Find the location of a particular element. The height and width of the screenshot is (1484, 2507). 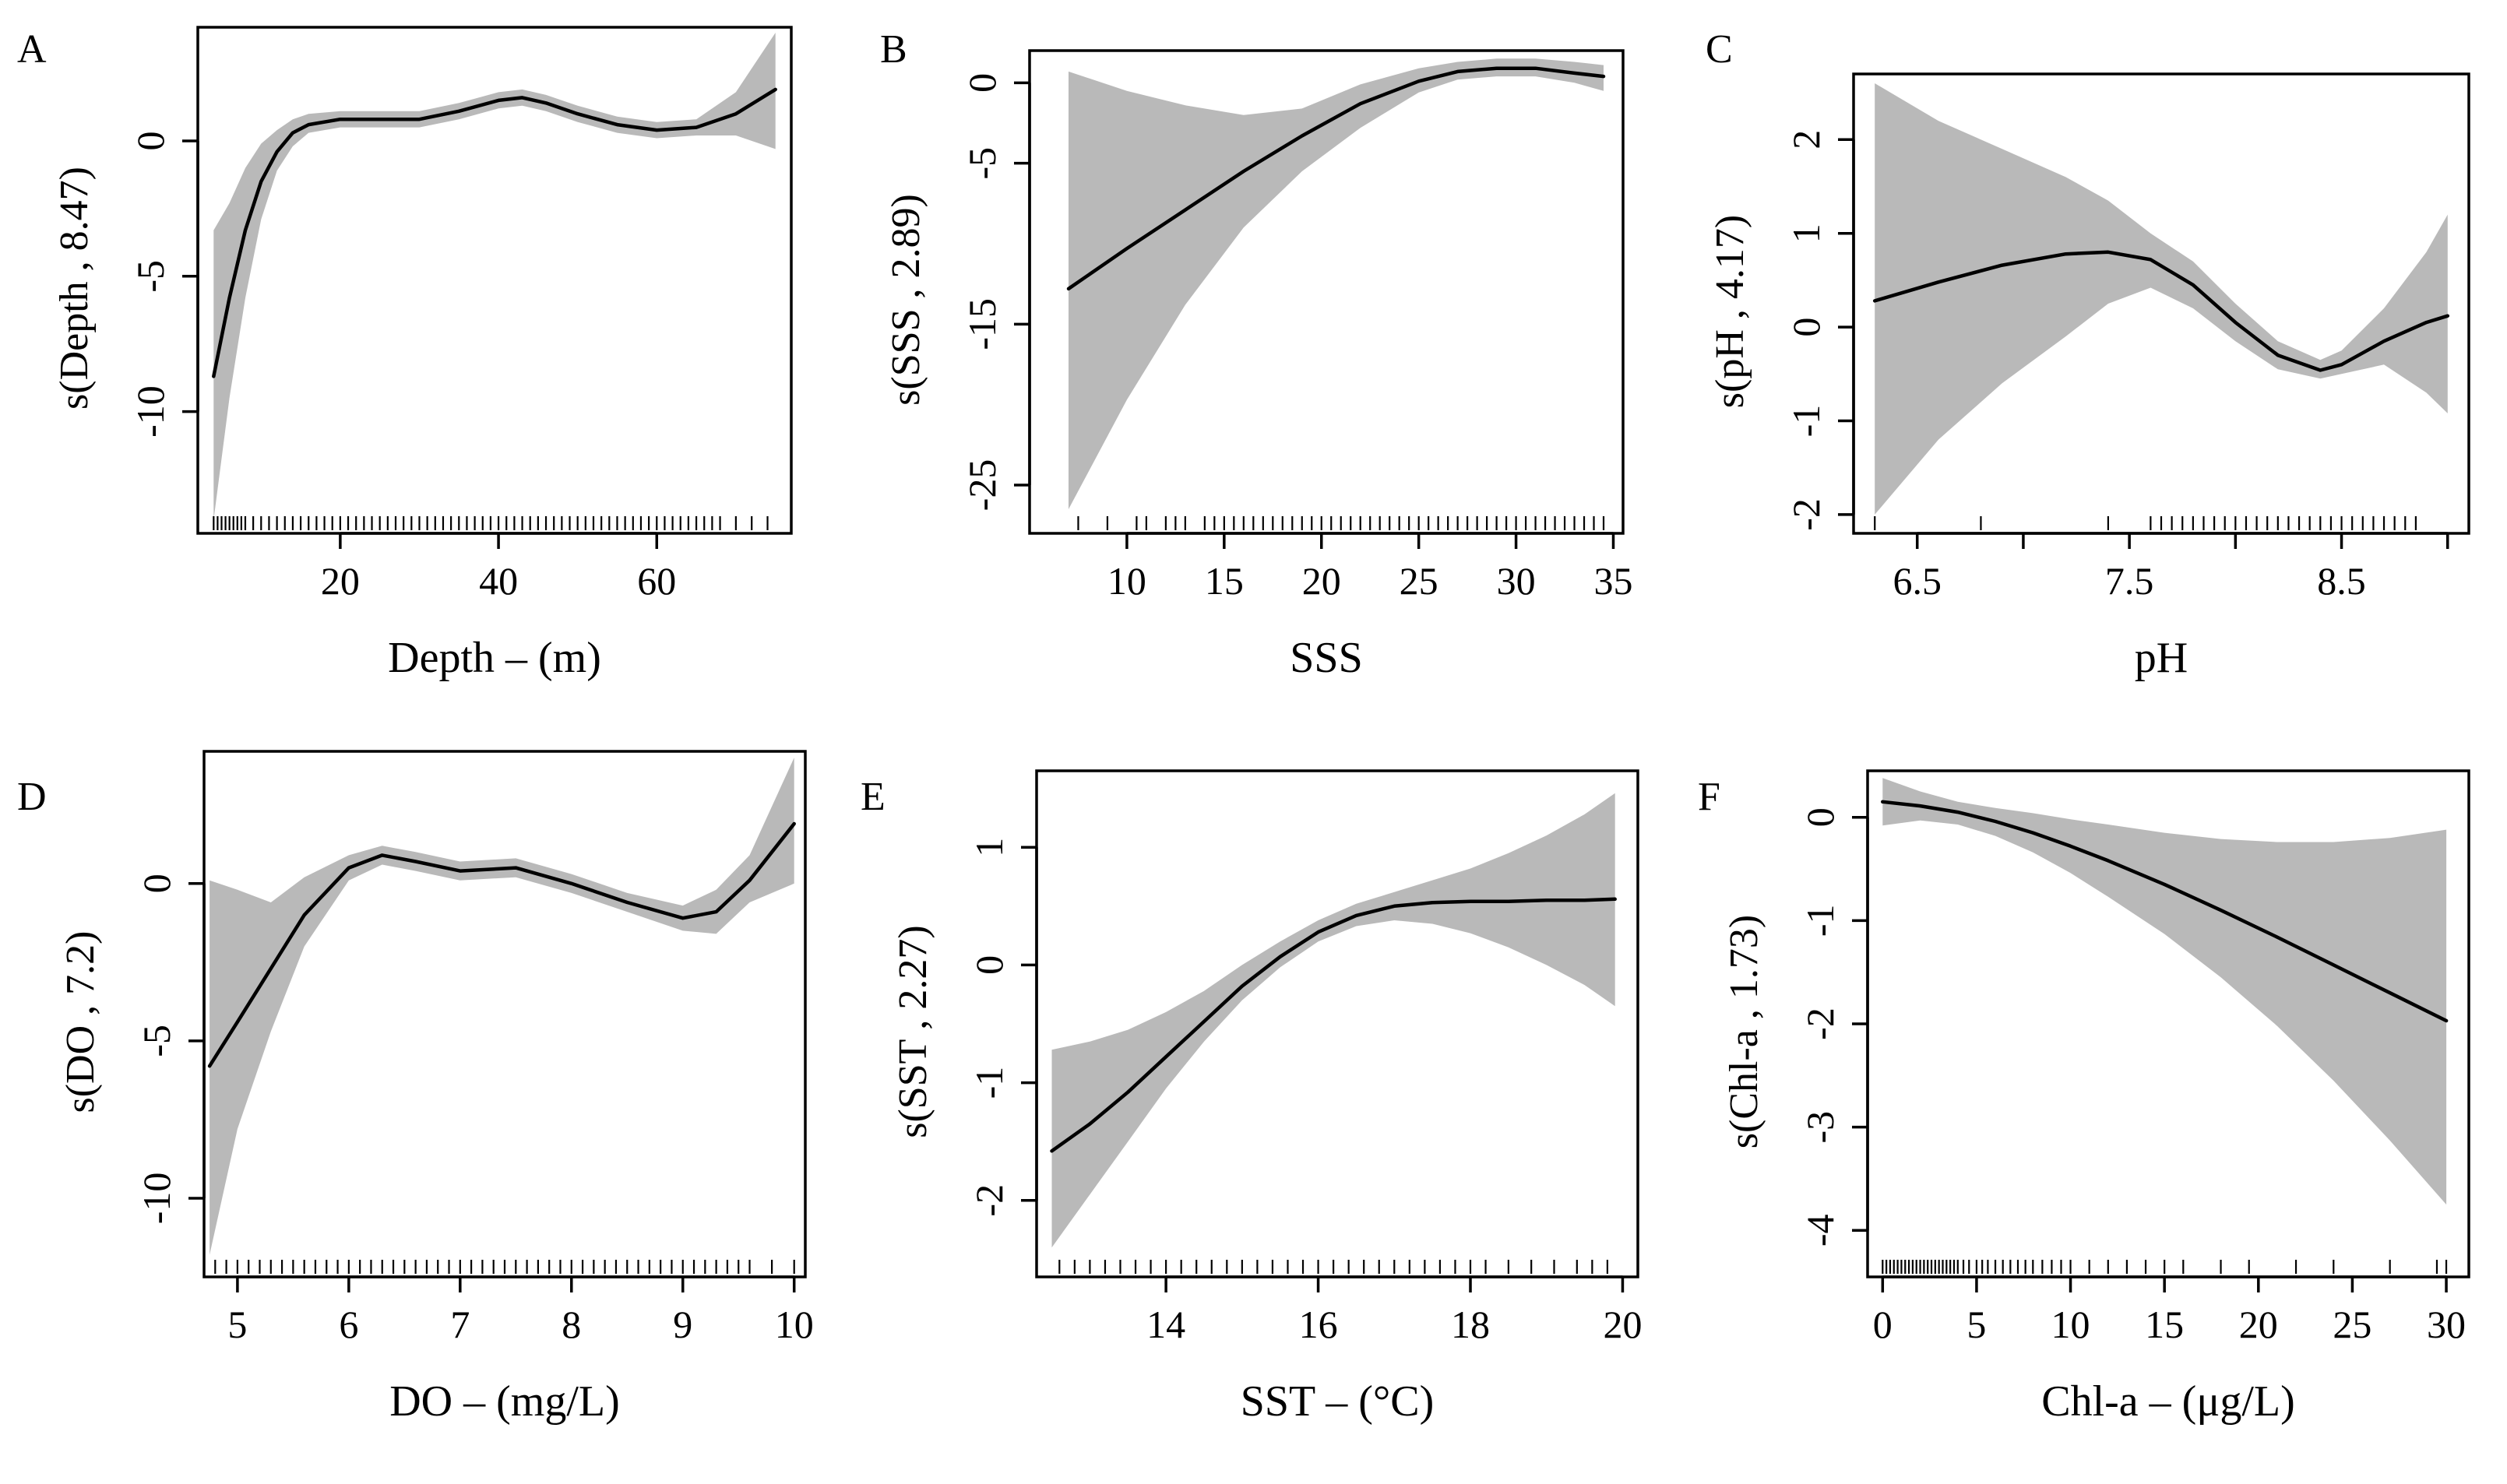

y-tick-label: -25 is located at coordinates (982, 485).